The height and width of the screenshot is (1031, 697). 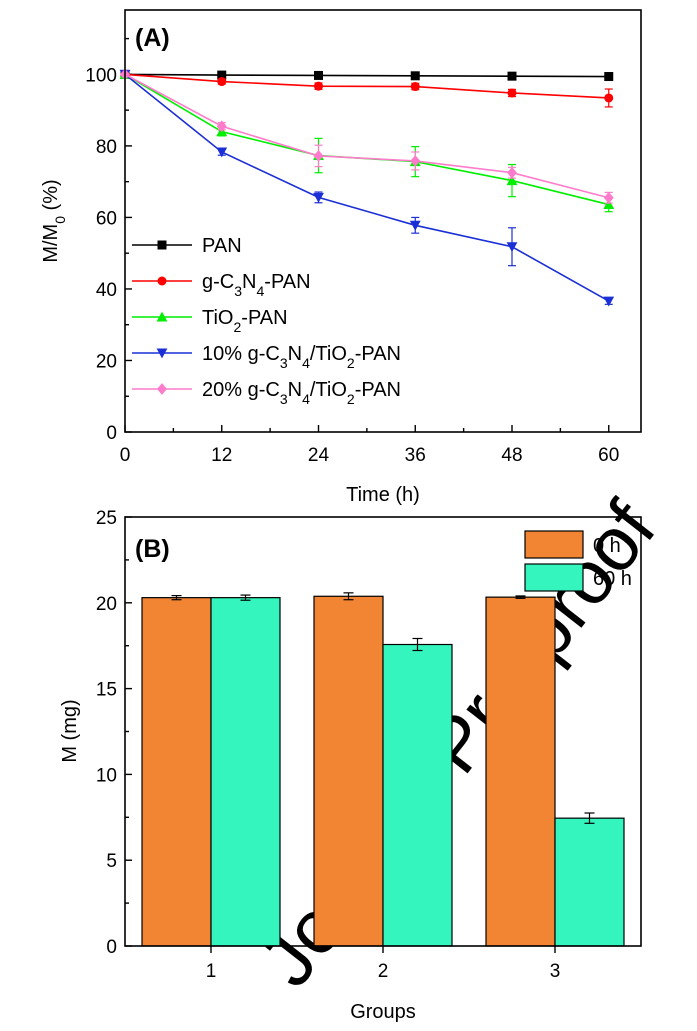 What do you see at coordinates (106, 147) in the screenshot?
I see `panel-a-y-tick-label: 80` at bounding box center [106, 147].